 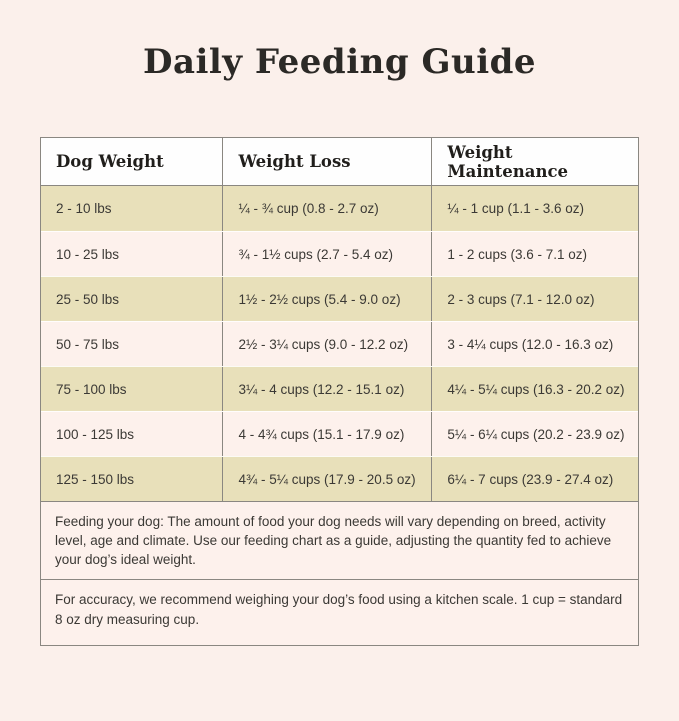 What do you see at coordinates (95, 479) in the screenshot?
I see `cell-dog-weight: 125 - 150 lbs` at bounding box center [95, 479].